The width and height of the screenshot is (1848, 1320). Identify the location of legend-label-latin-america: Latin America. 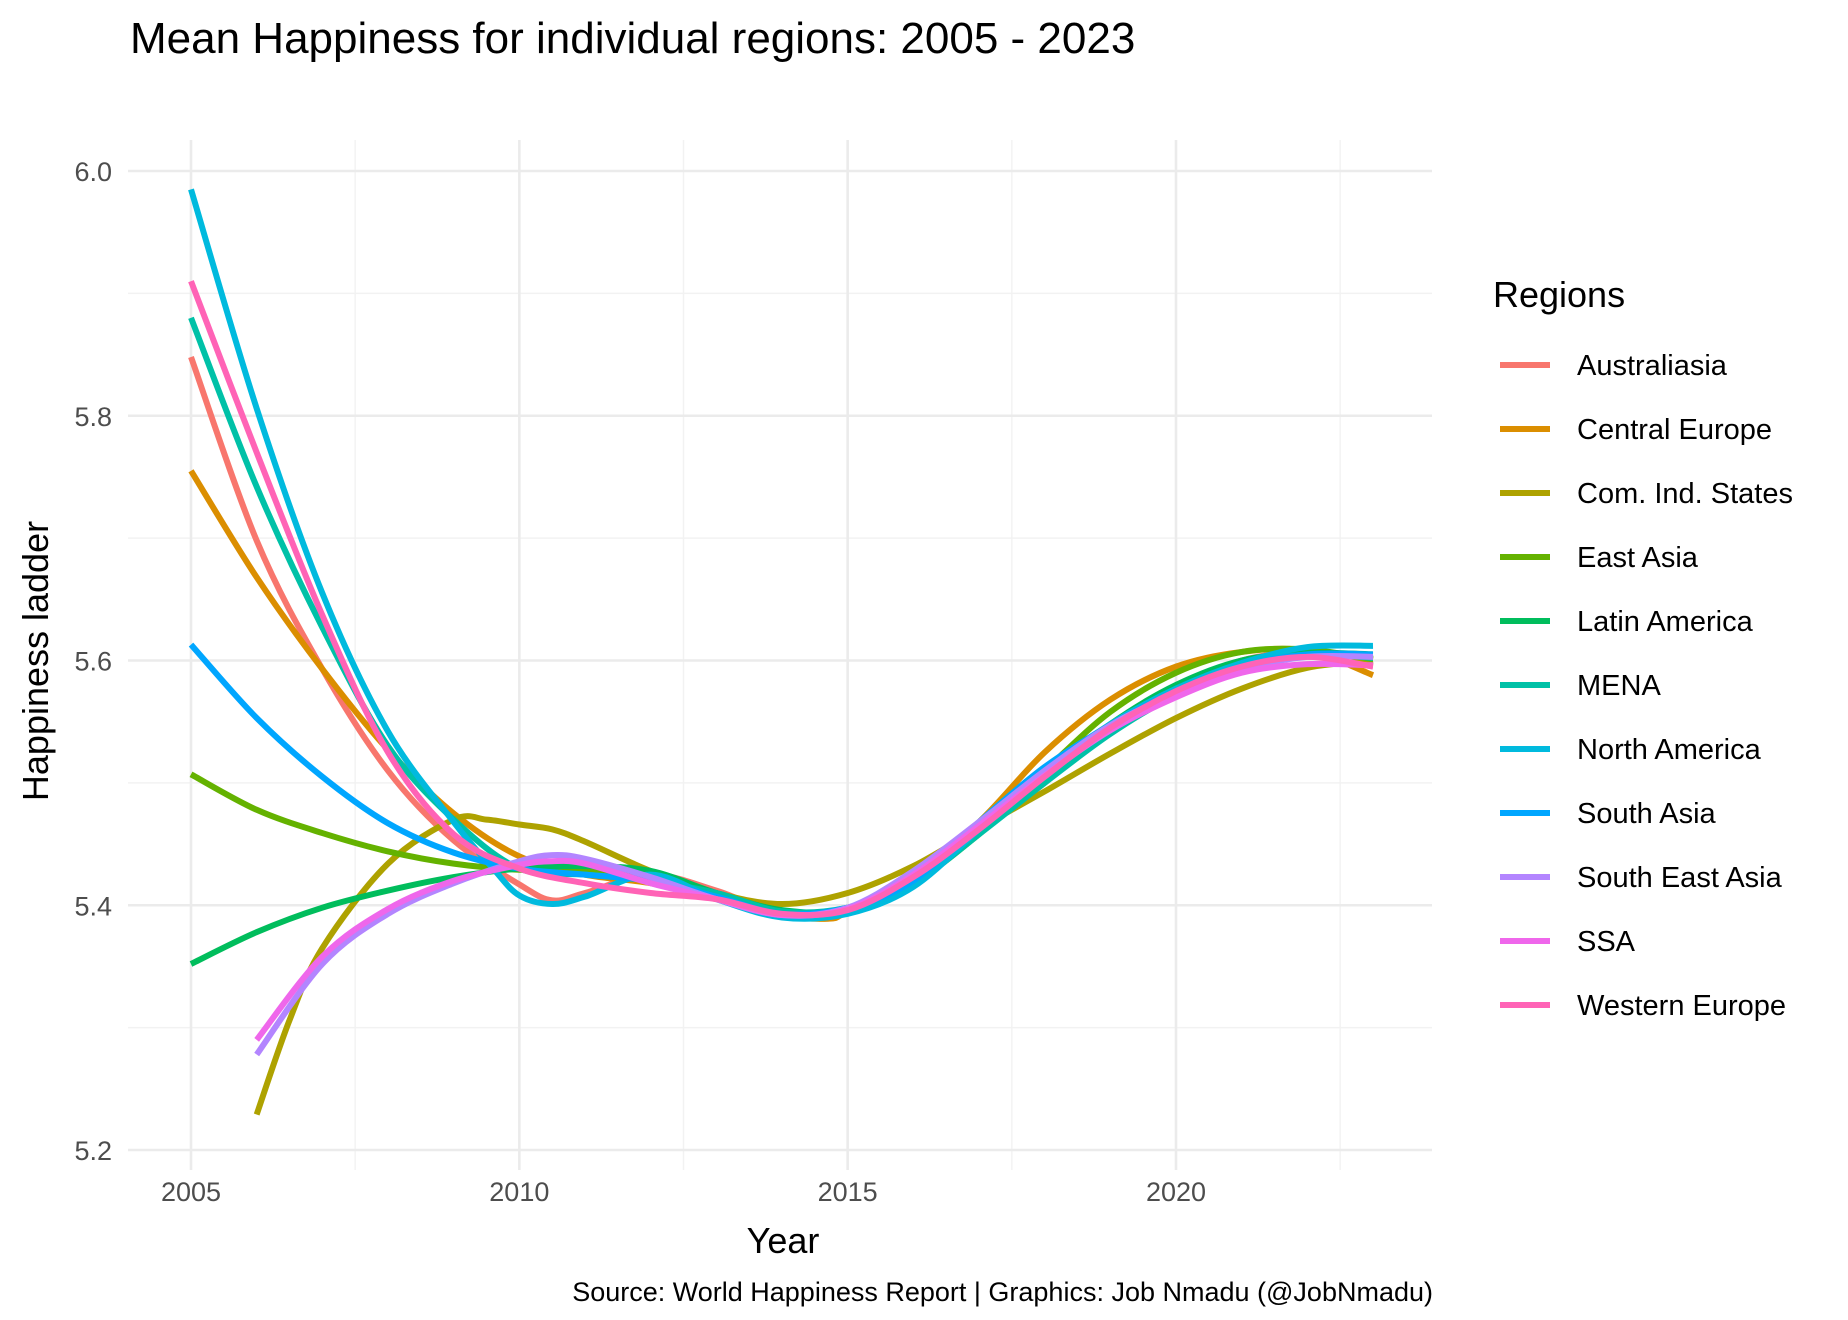
(1665, 622).